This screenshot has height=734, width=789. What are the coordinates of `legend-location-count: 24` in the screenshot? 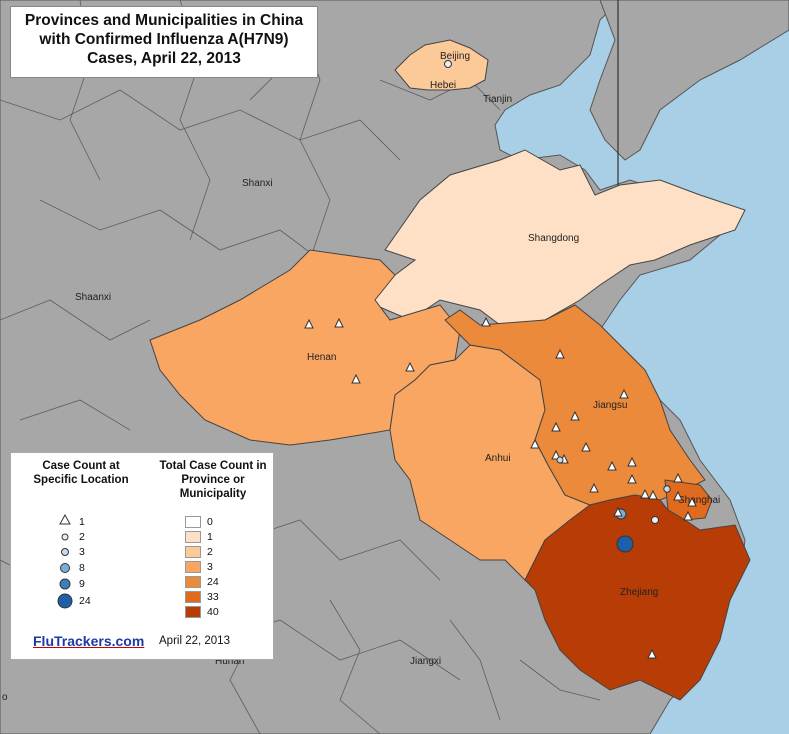 It's located at (85, 601).